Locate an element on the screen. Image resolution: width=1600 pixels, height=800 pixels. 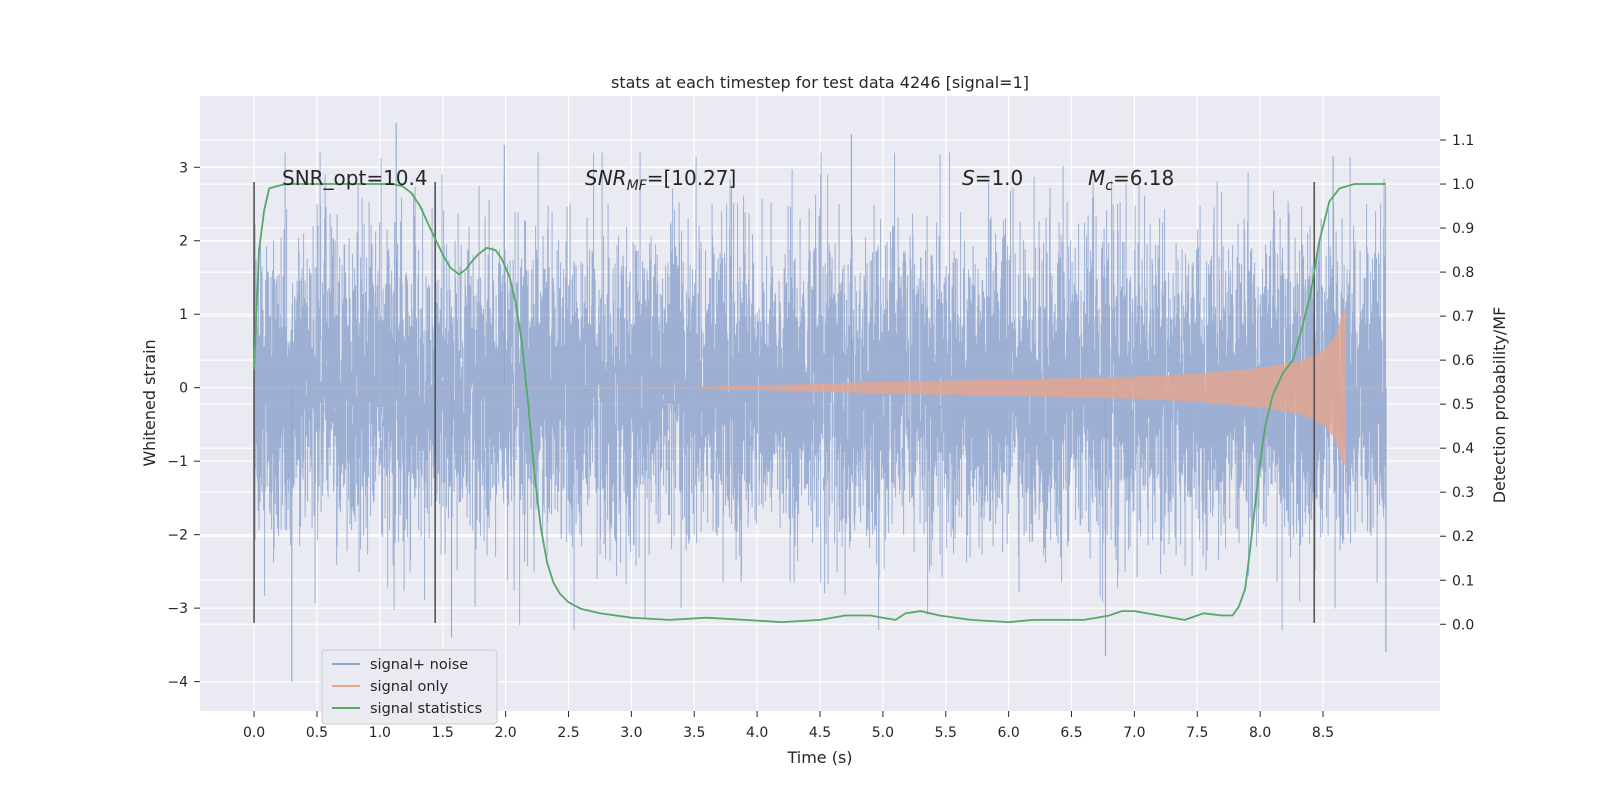
y-left-tick-label: −3 is located at coordinates (177, 609).